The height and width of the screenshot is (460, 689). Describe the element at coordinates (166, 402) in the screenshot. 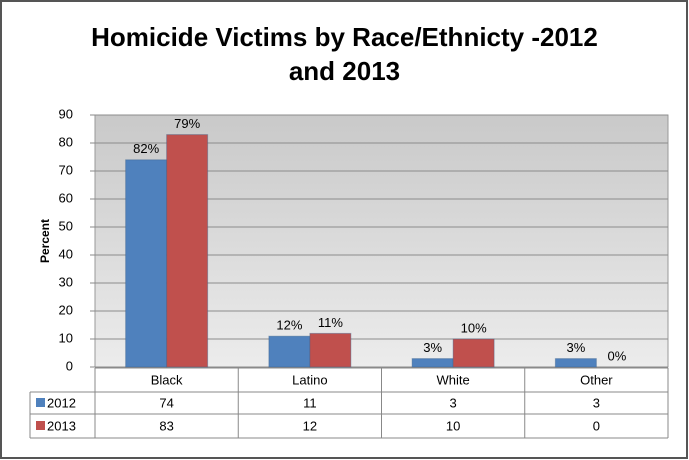

I see `table-cell: 74` at that location.